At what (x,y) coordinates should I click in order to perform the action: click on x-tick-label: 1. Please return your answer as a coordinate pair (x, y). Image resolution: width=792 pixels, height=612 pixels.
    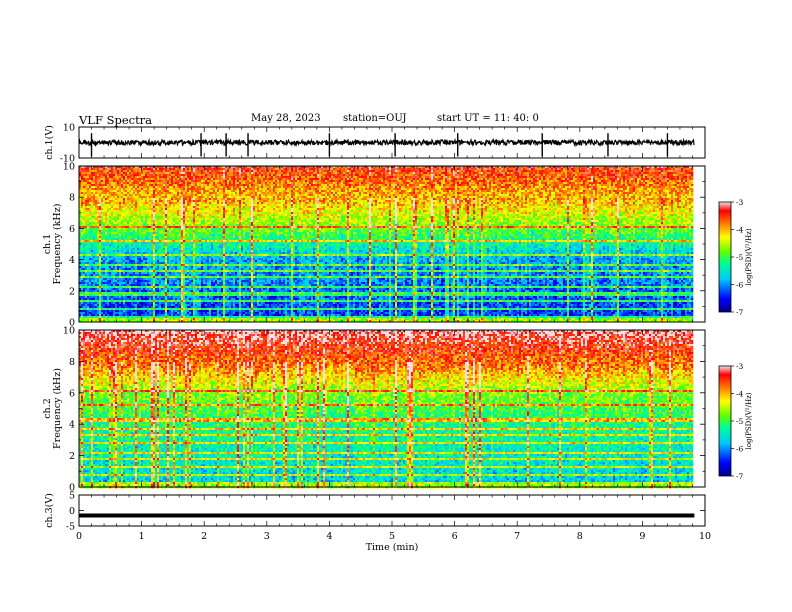
    Looking at the image, I should click on (142, 536).